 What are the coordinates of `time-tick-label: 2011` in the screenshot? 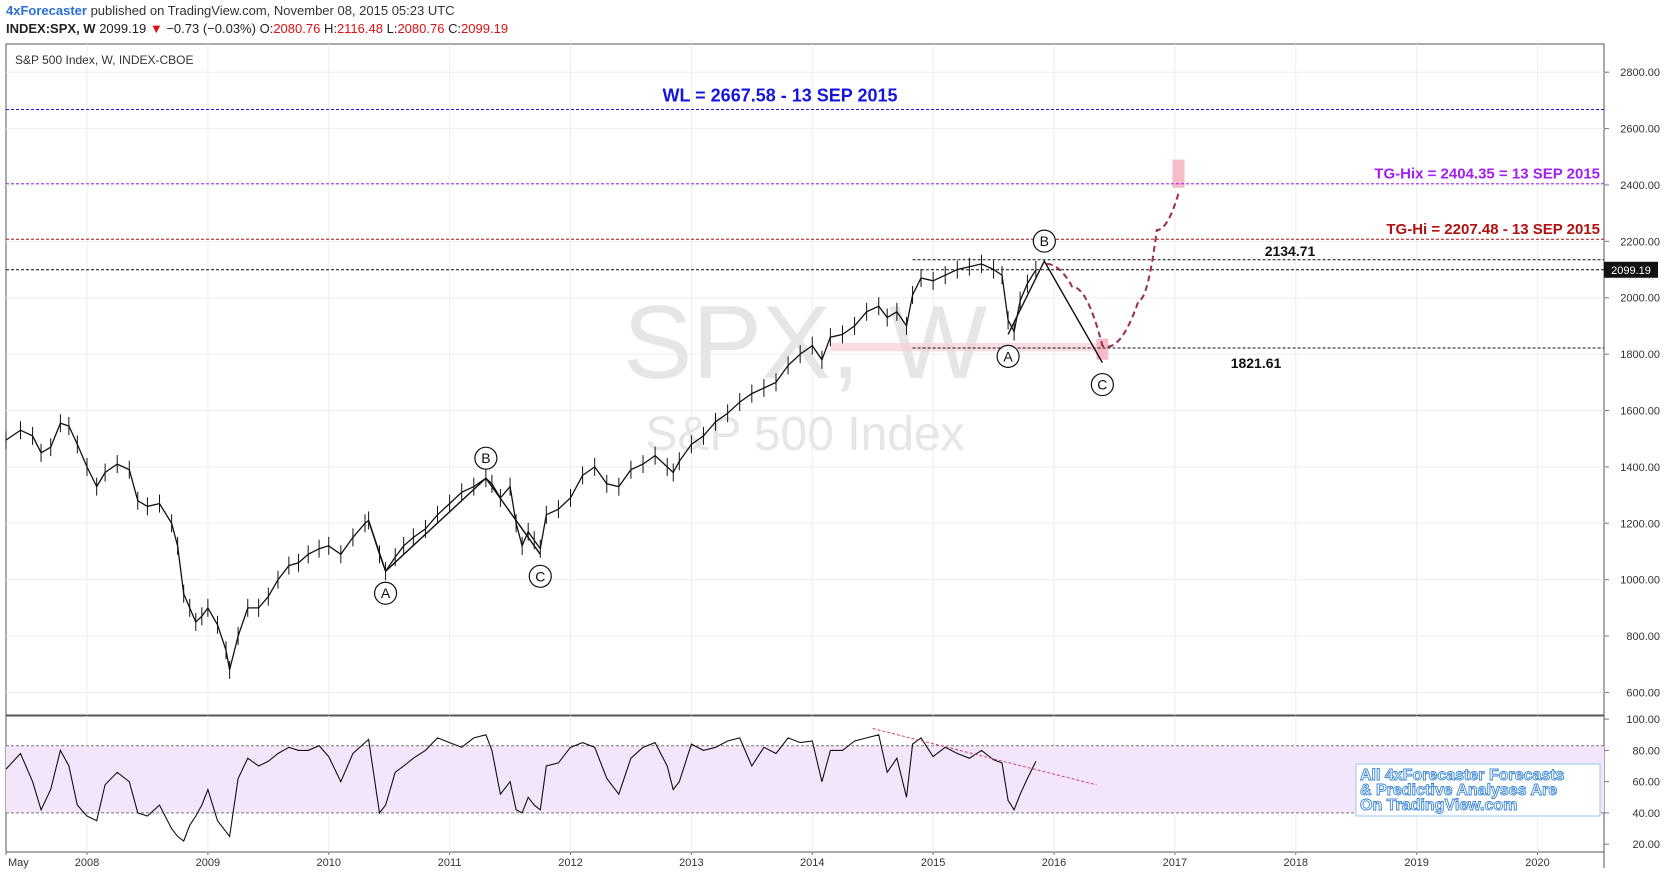 It's located at (450, 863).